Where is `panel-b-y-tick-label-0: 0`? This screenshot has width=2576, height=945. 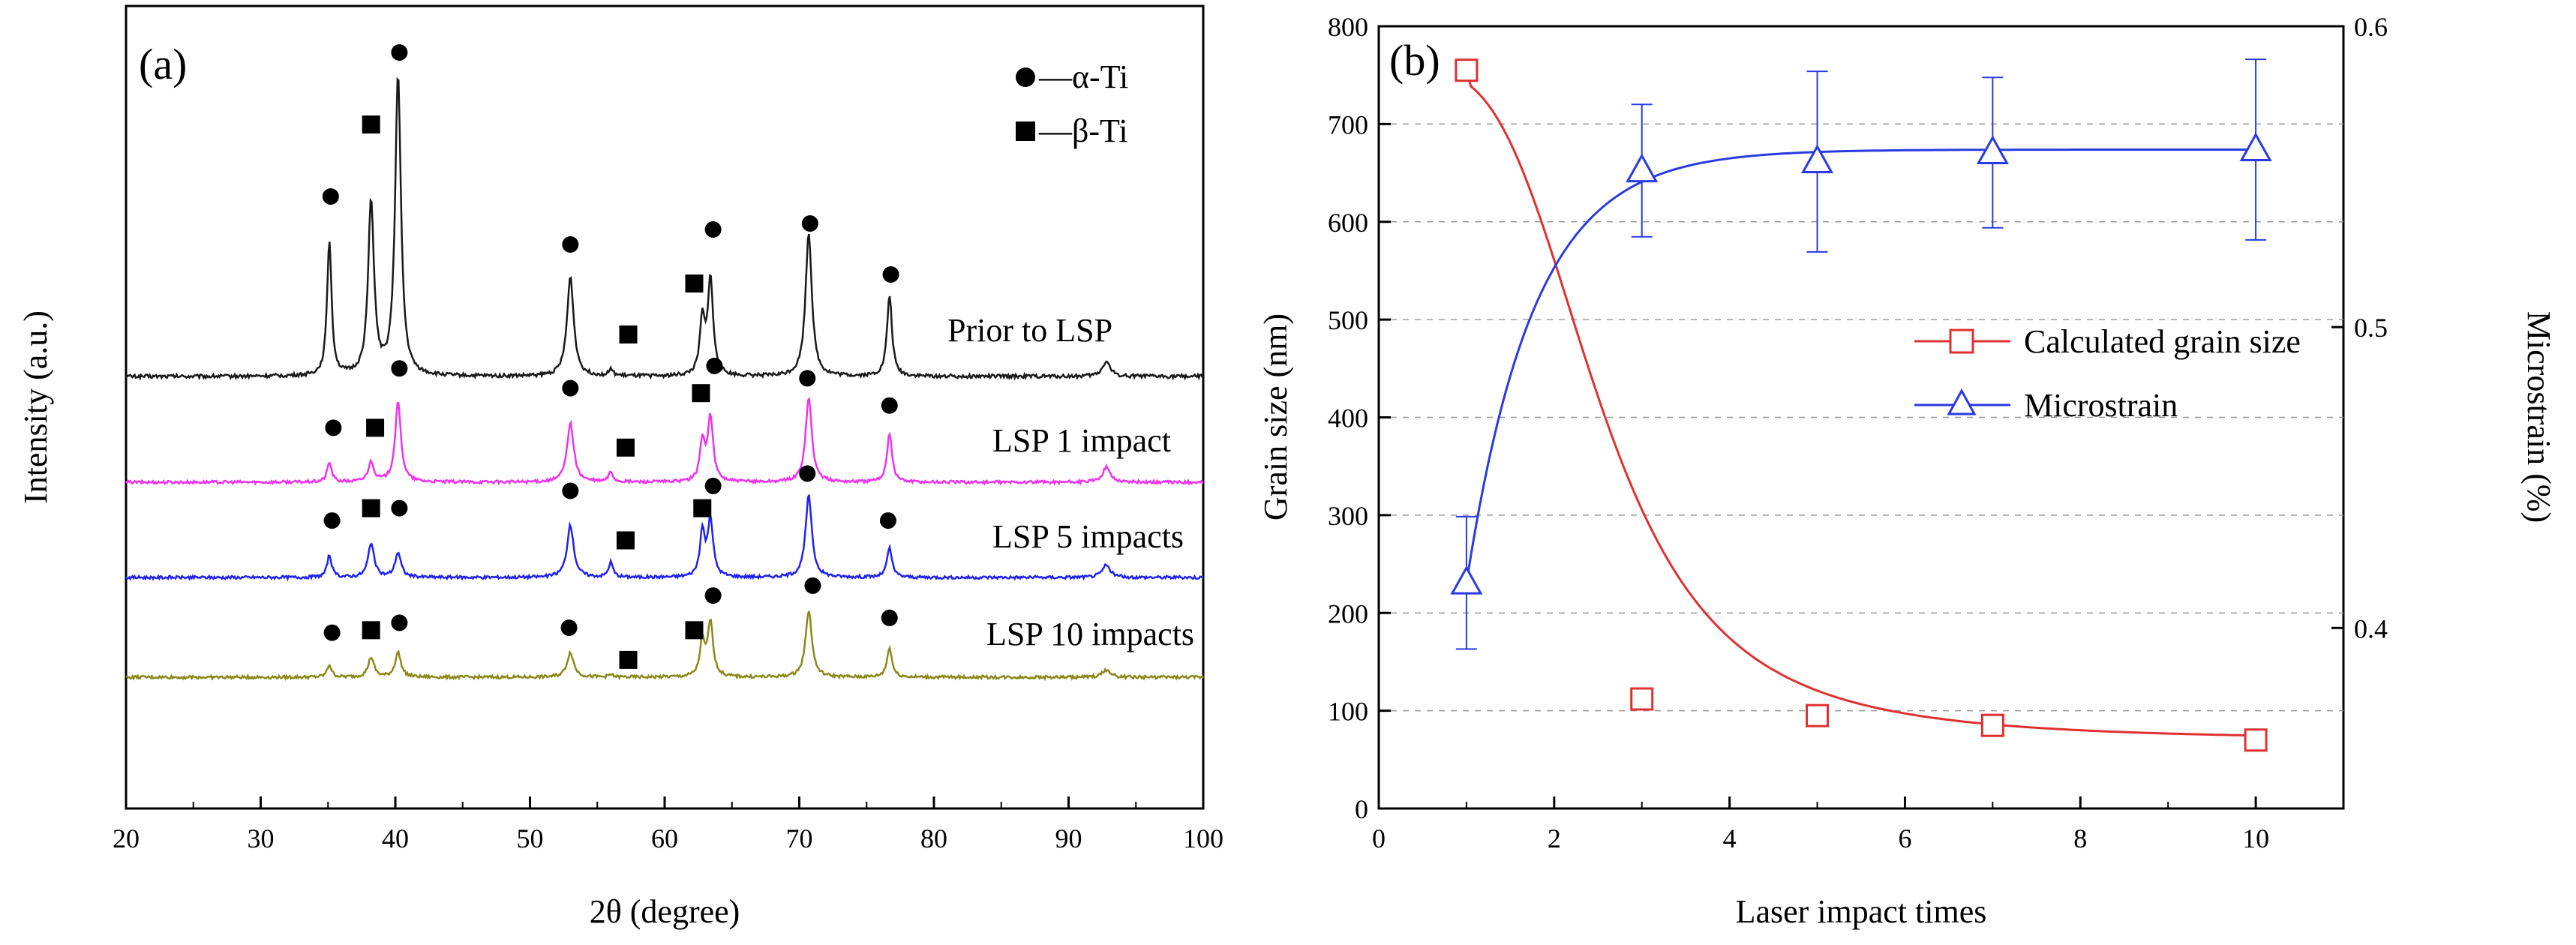 panel-b-y-tick-label-0: 0 is located at coordinates (1361, 809).